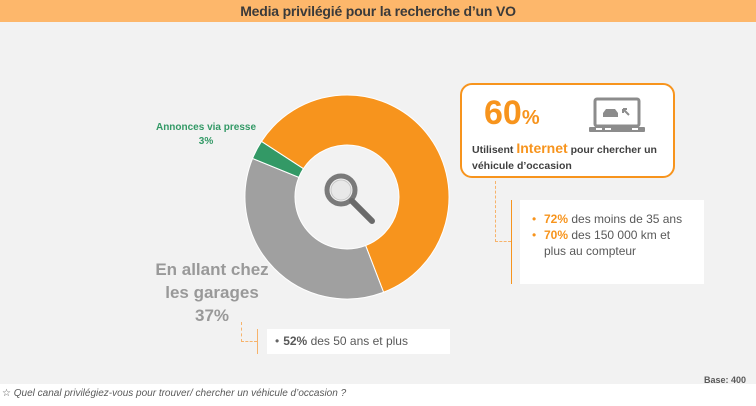 Image resolution: width=756 pixels, height=406 pixels. What do you see at coordinates (206, 127) in the screenshot?
I see `presse-name: Annonces via presse` at bounding box center [206, 127].